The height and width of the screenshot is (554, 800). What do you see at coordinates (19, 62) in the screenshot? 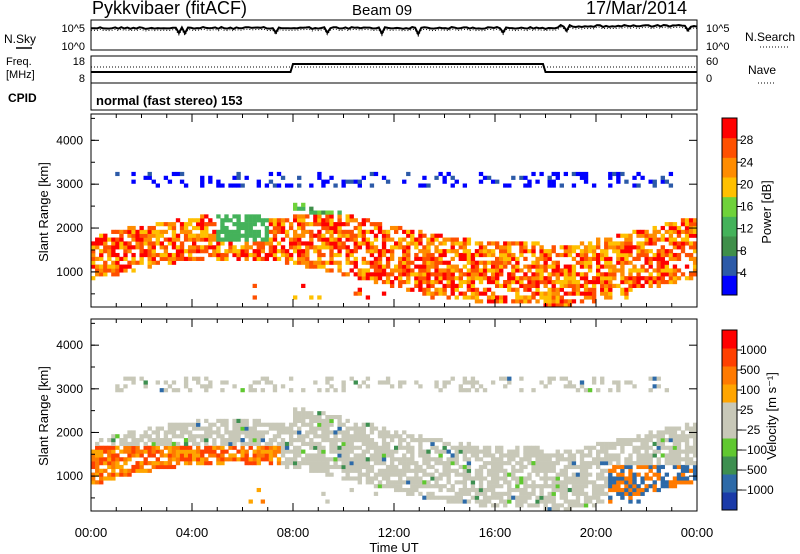
I see `freq-label: Freq.` at bounding box center [19, 62].